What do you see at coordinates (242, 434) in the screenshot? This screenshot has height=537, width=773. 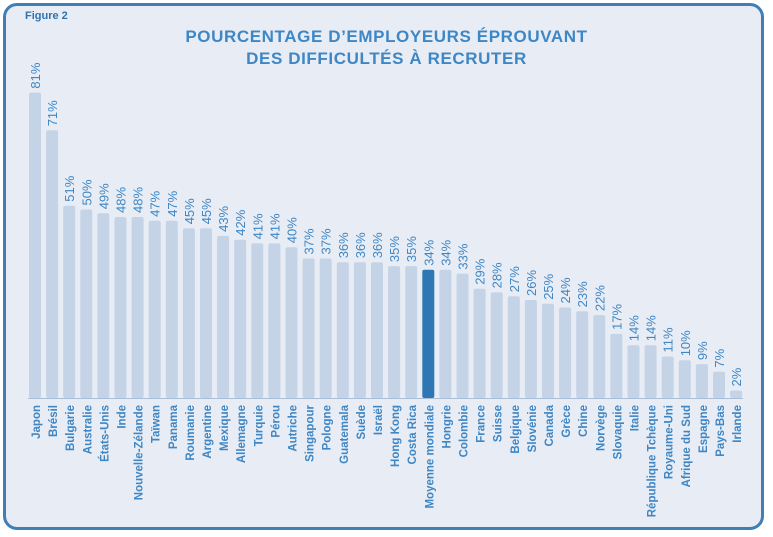 I see `category-label-12: Allemagne` at bounding box center [242, 434].